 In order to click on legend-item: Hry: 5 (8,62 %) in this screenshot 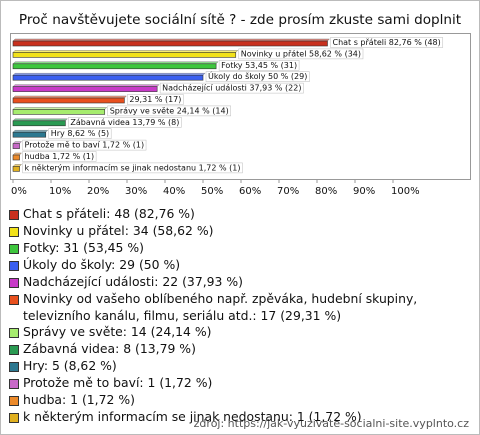, I will do `click(244, 366)`.